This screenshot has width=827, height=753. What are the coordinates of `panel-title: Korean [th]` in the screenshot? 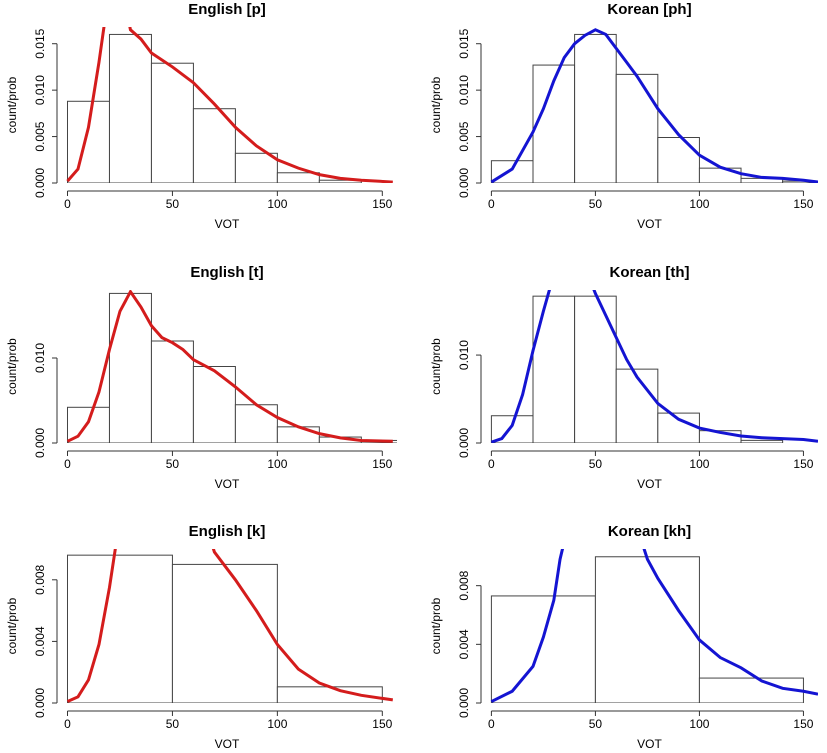 It's located at (650, 272).